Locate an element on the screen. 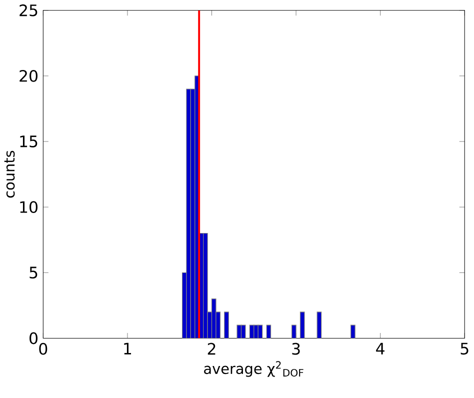 The image size is (474, 398). x-tick-label: 2 is located at coordinates (212, 348).